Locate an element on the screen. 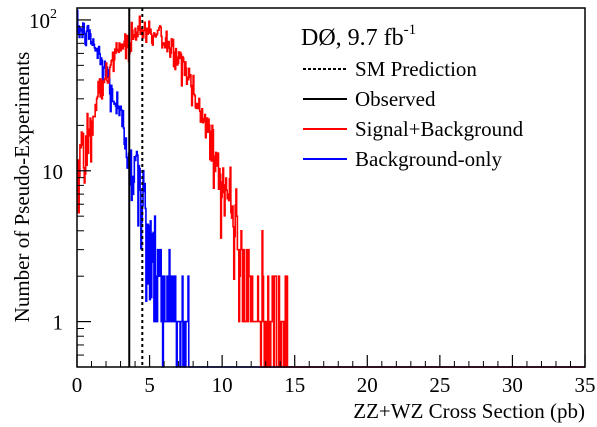 The image size is (597, 427). legend-title-superscript: -1 is located at coordinates (410, 30).